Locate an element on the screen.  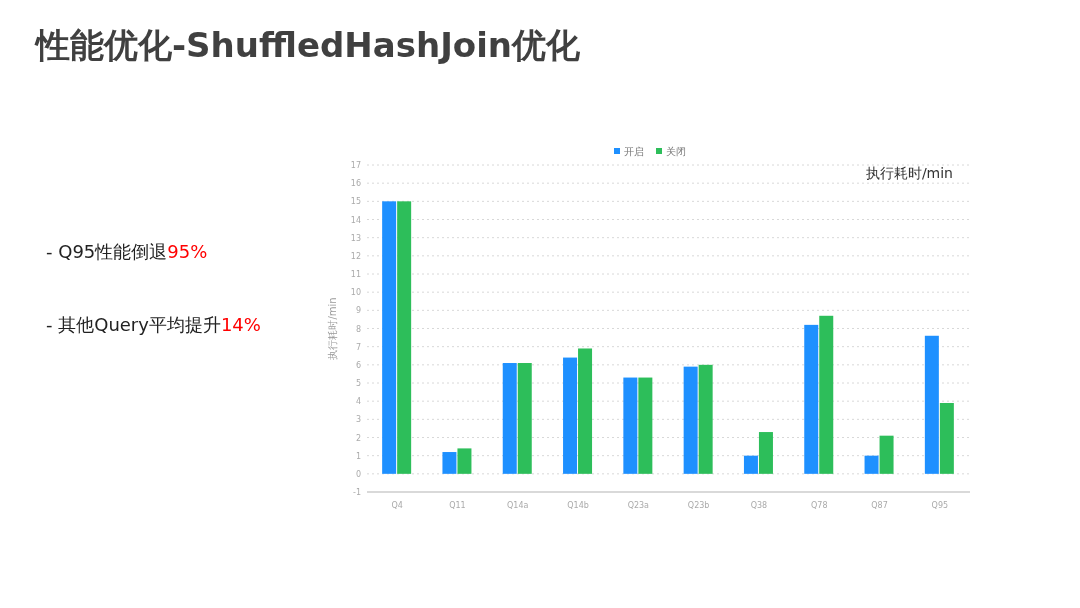
y-tick-label: 4 is located at coordinates (358, 402).